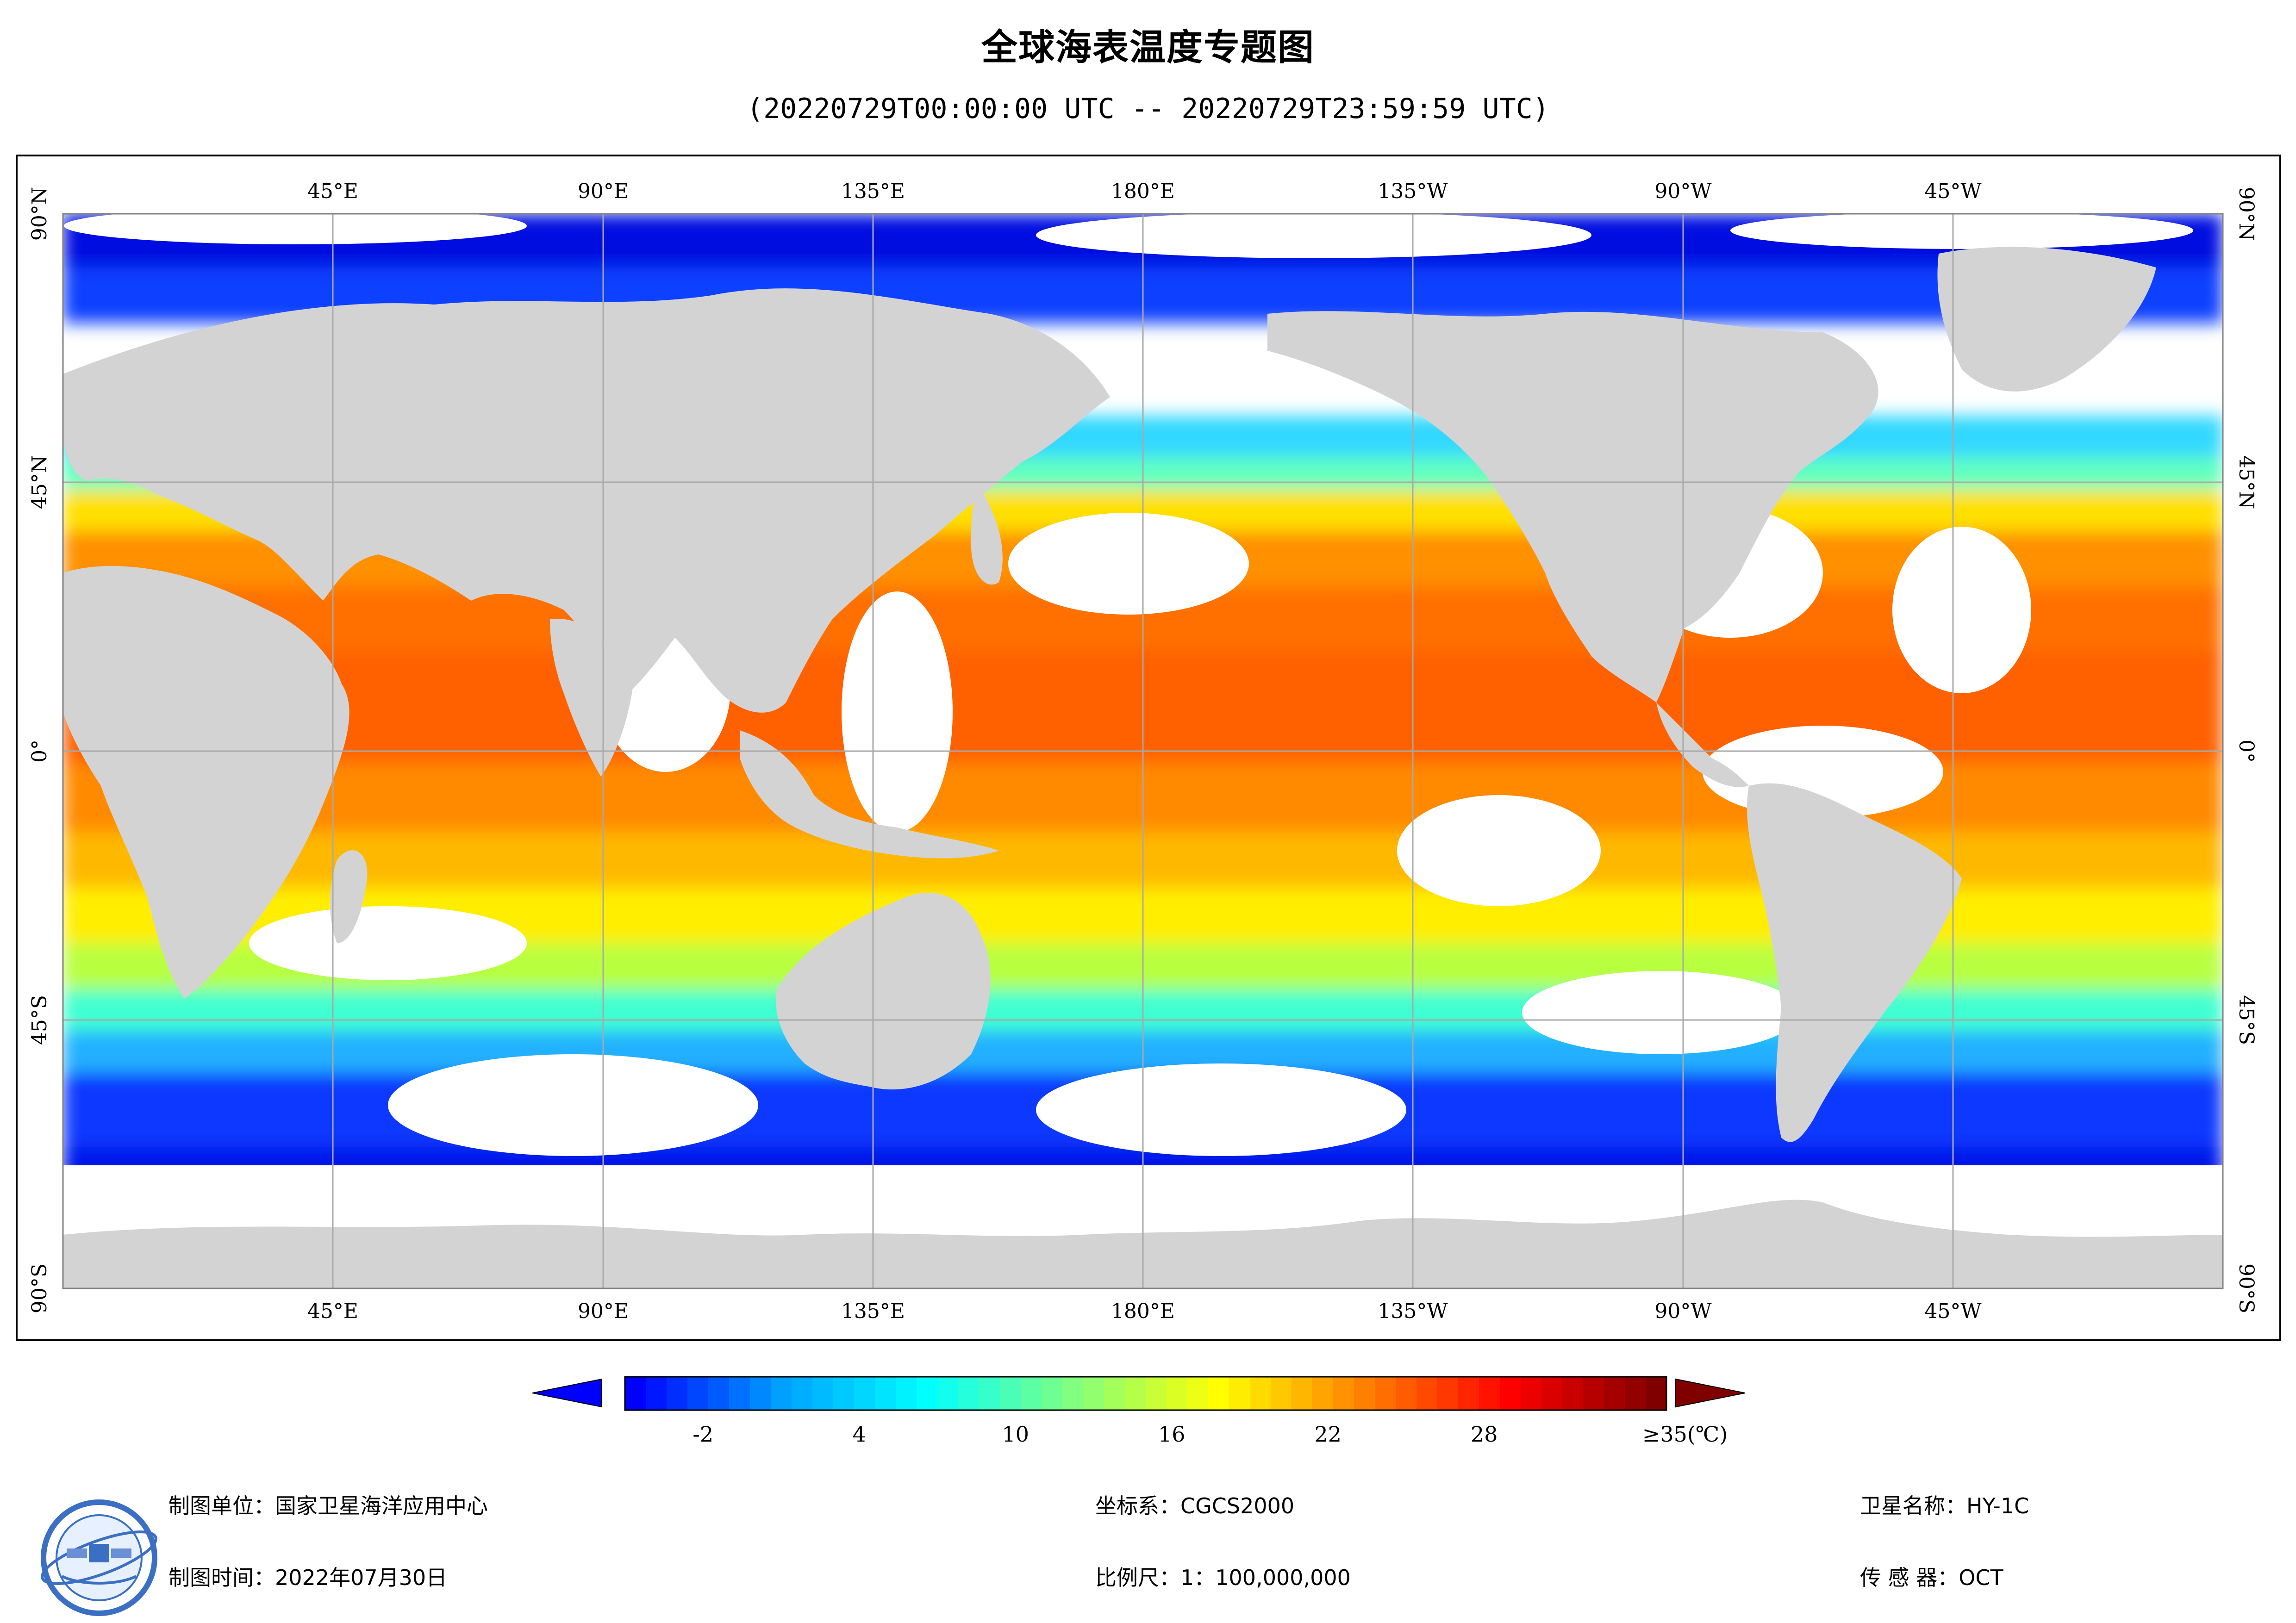  I want to click on lon-label-bottom: 180°E, so click(1143, 1311).